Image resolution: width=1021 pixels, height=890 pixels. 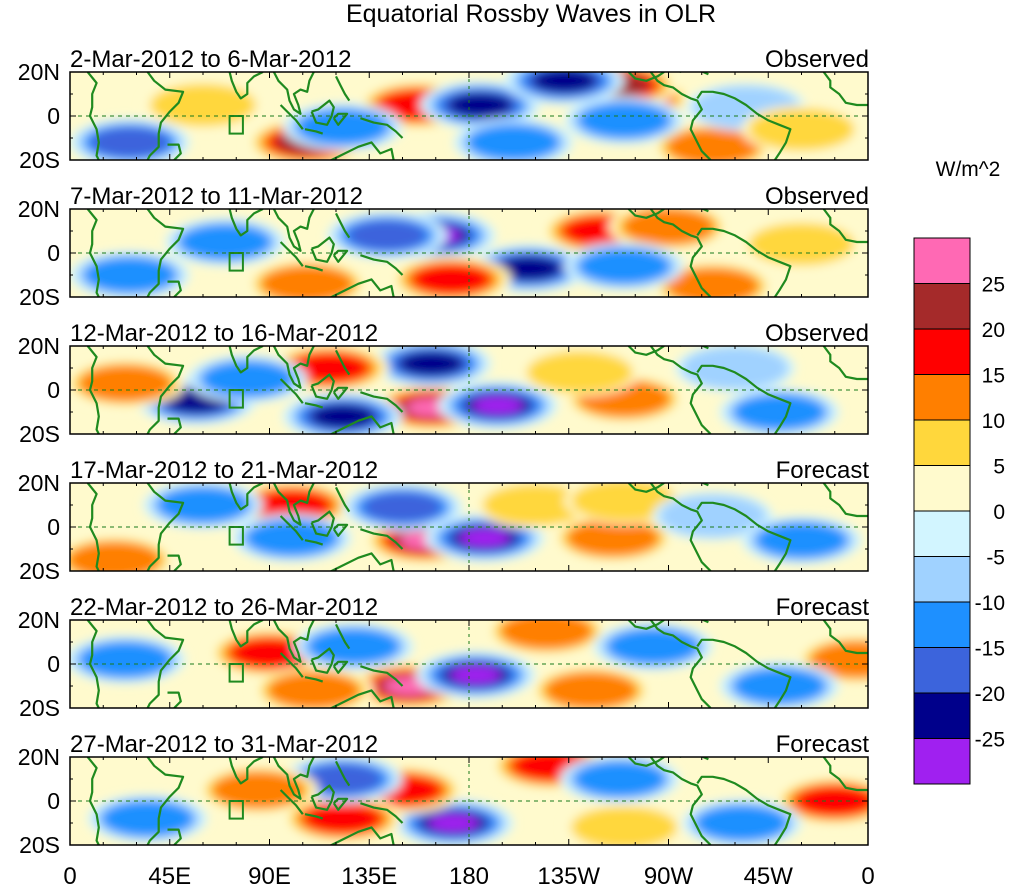 I want to click on colorbar-tick-label: 10, so click(x=993, y=421).